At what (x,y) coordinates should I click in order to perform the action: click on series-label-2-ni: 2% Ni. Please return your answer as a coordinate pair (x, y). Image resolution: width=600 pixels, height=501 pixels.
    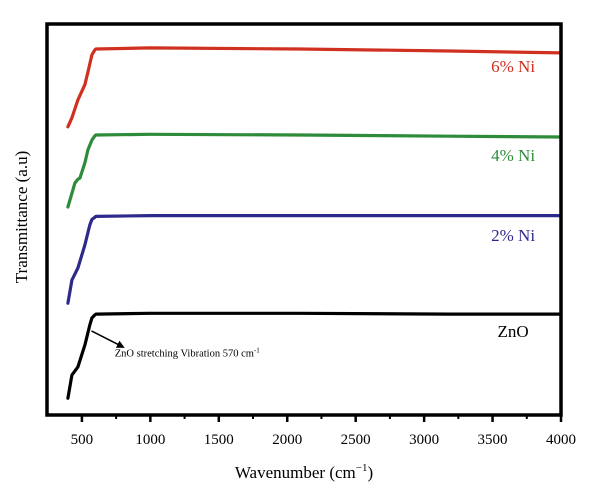
    Looking at the image, I should click on (513, 235).